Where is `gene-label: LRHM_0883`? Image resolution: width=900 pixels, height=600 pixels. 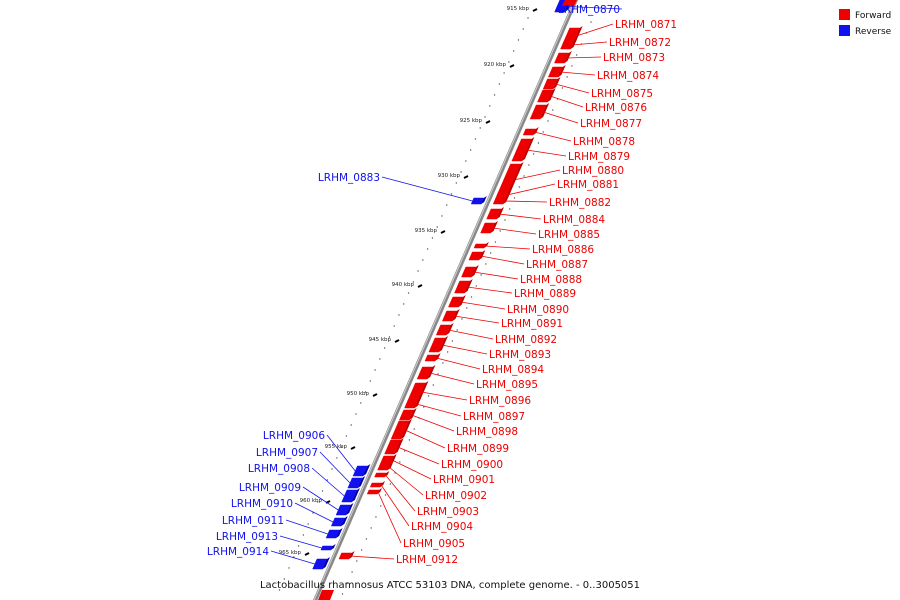 gene-label: LRHM_0883 is located at coordinates (349, 178).